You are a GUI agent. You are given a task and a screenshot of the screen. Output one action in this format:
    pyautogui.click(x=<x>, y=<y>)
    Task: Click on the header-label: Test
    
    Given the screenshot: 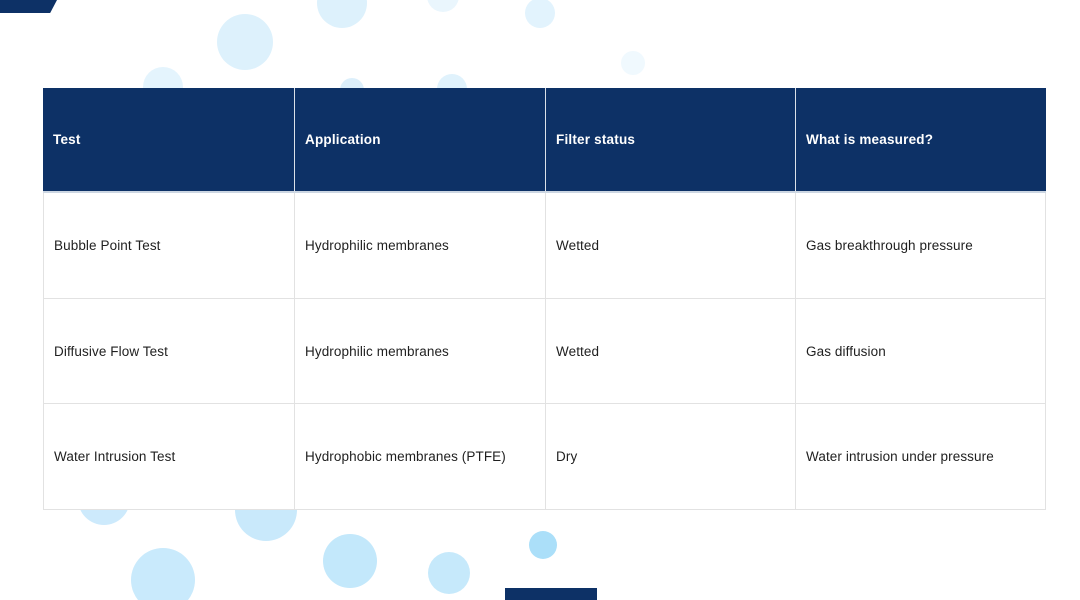 What is the action you would take?
    pyautogui.click(x=67, y=139)
    